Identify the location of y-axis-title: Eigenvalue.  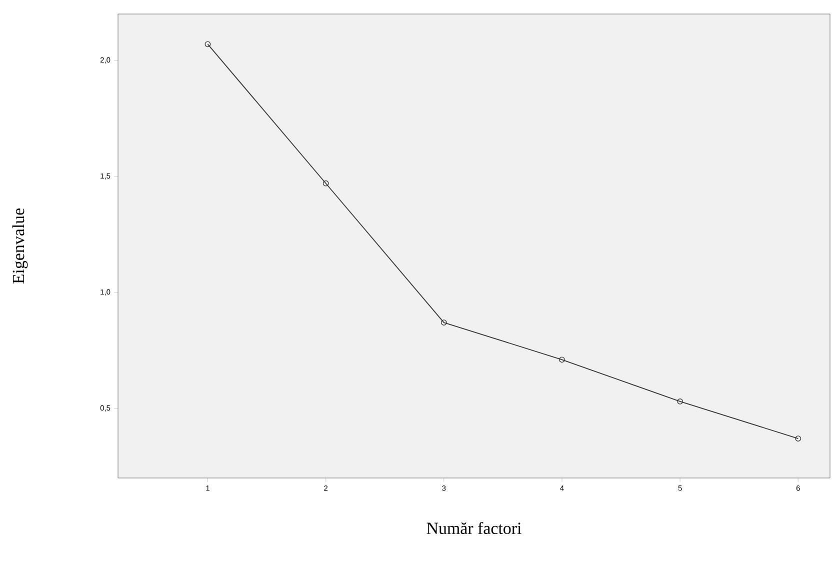
(20, 246).